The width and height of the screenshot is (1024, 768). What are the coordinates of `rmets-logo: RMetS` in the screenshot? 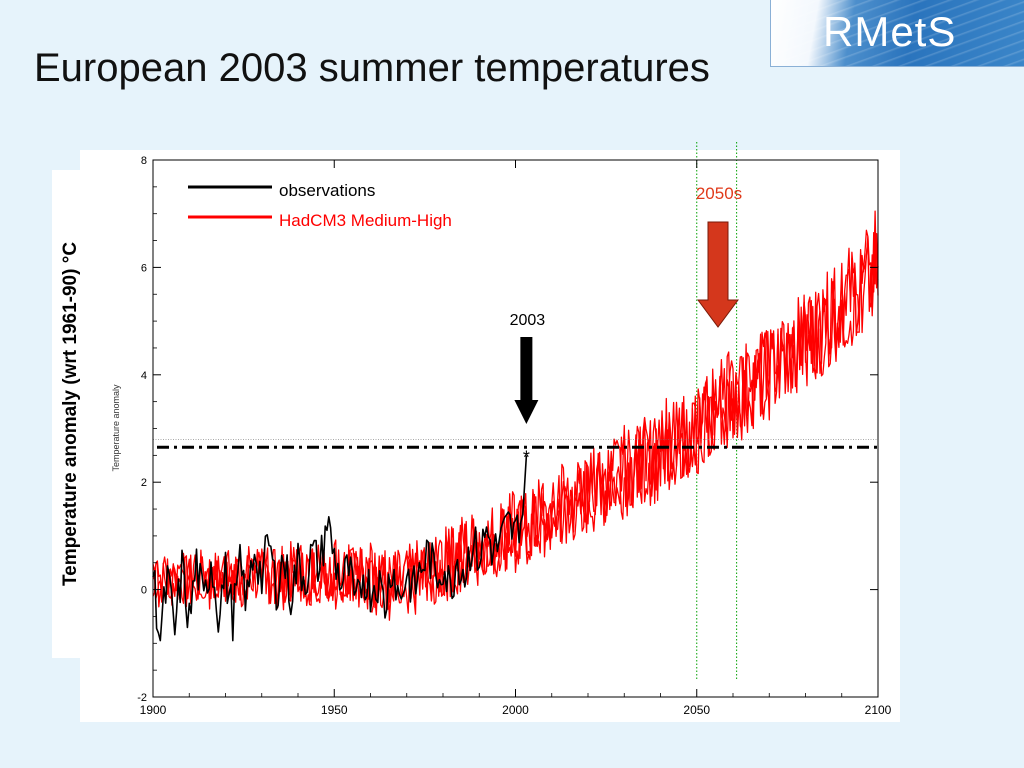 It's located at (897, 33).